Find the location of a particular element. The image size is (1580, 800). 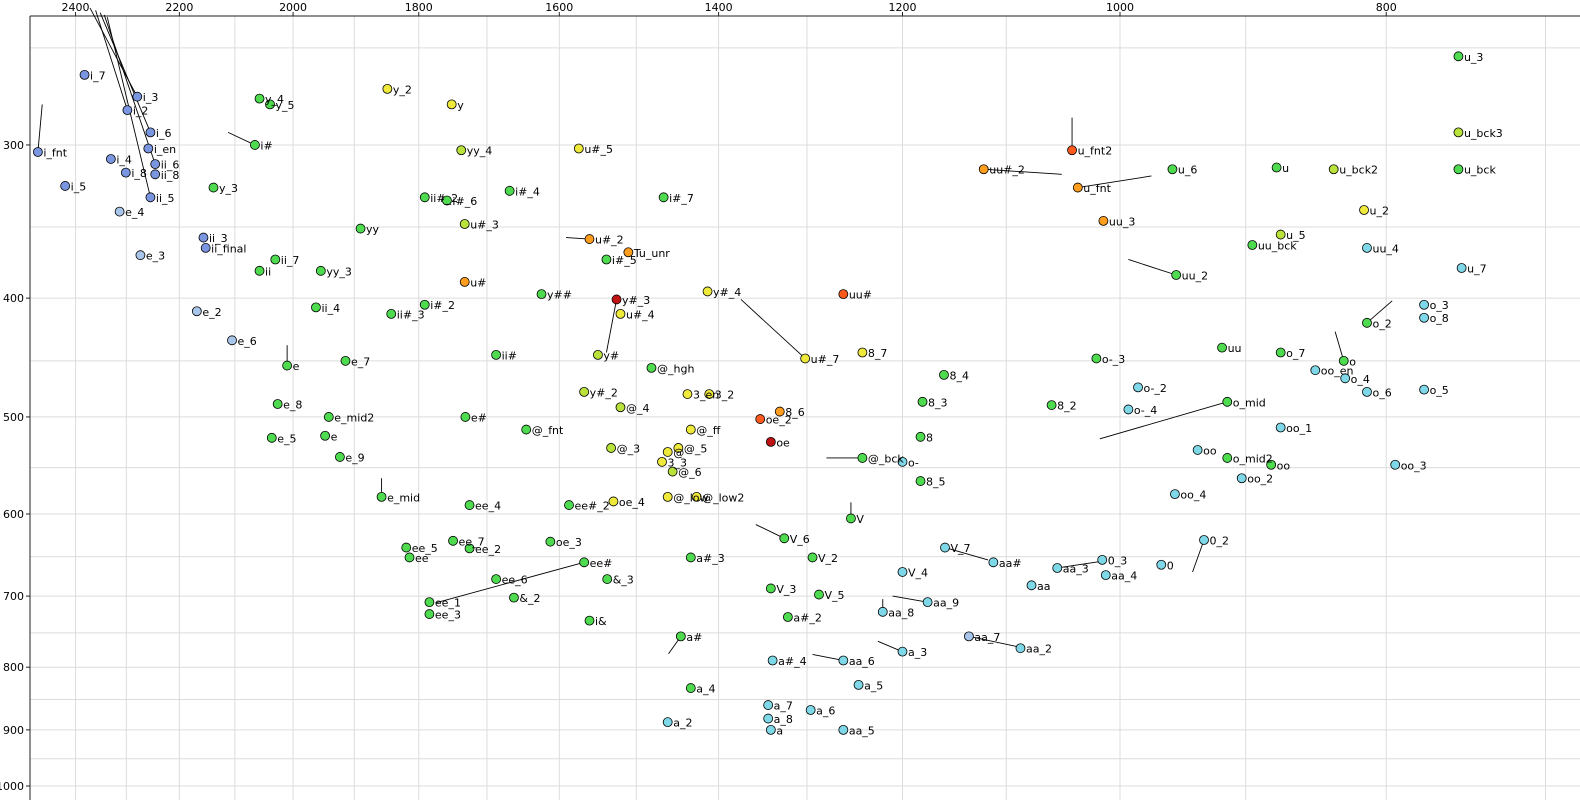

point-label: oo_4 is located at coordinates (1193, 495).